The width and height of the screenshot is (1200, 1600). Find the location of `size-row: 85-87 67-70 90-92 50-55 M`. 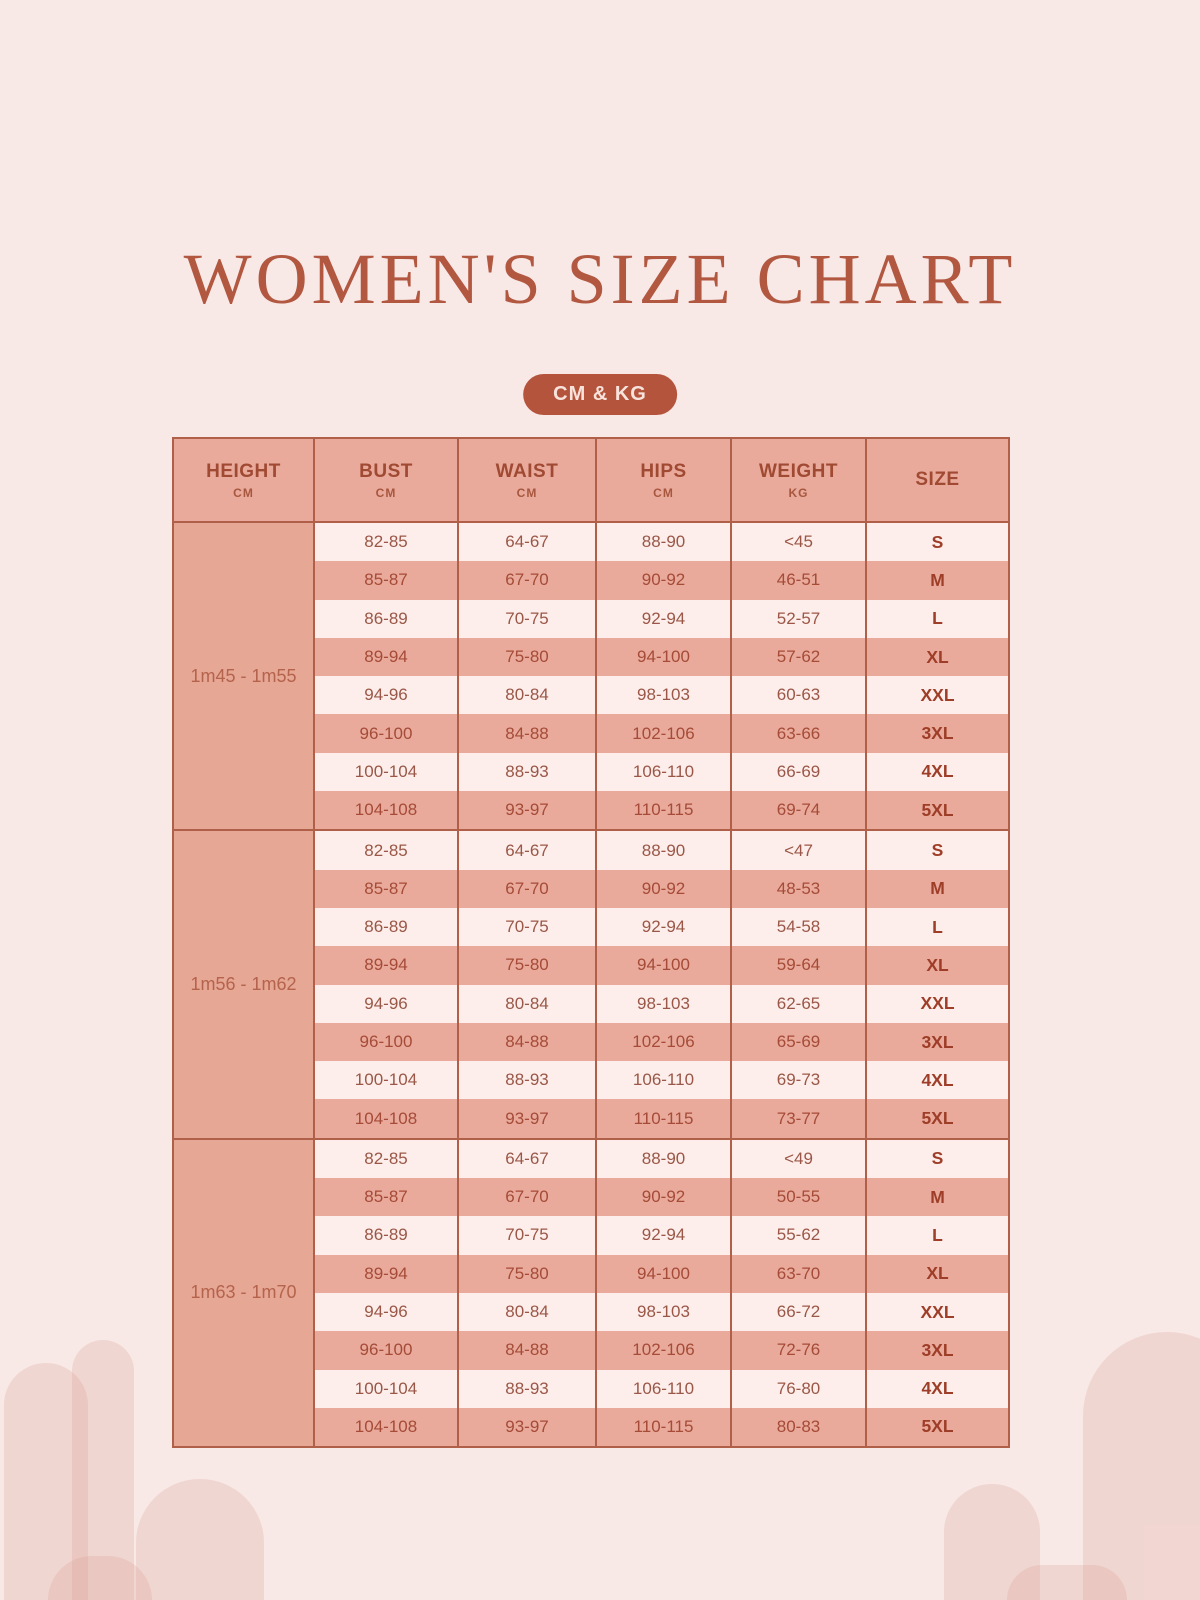

size-row: 85-87 67-70 90-92 50-55 M is located at coordinates (591, 1197).